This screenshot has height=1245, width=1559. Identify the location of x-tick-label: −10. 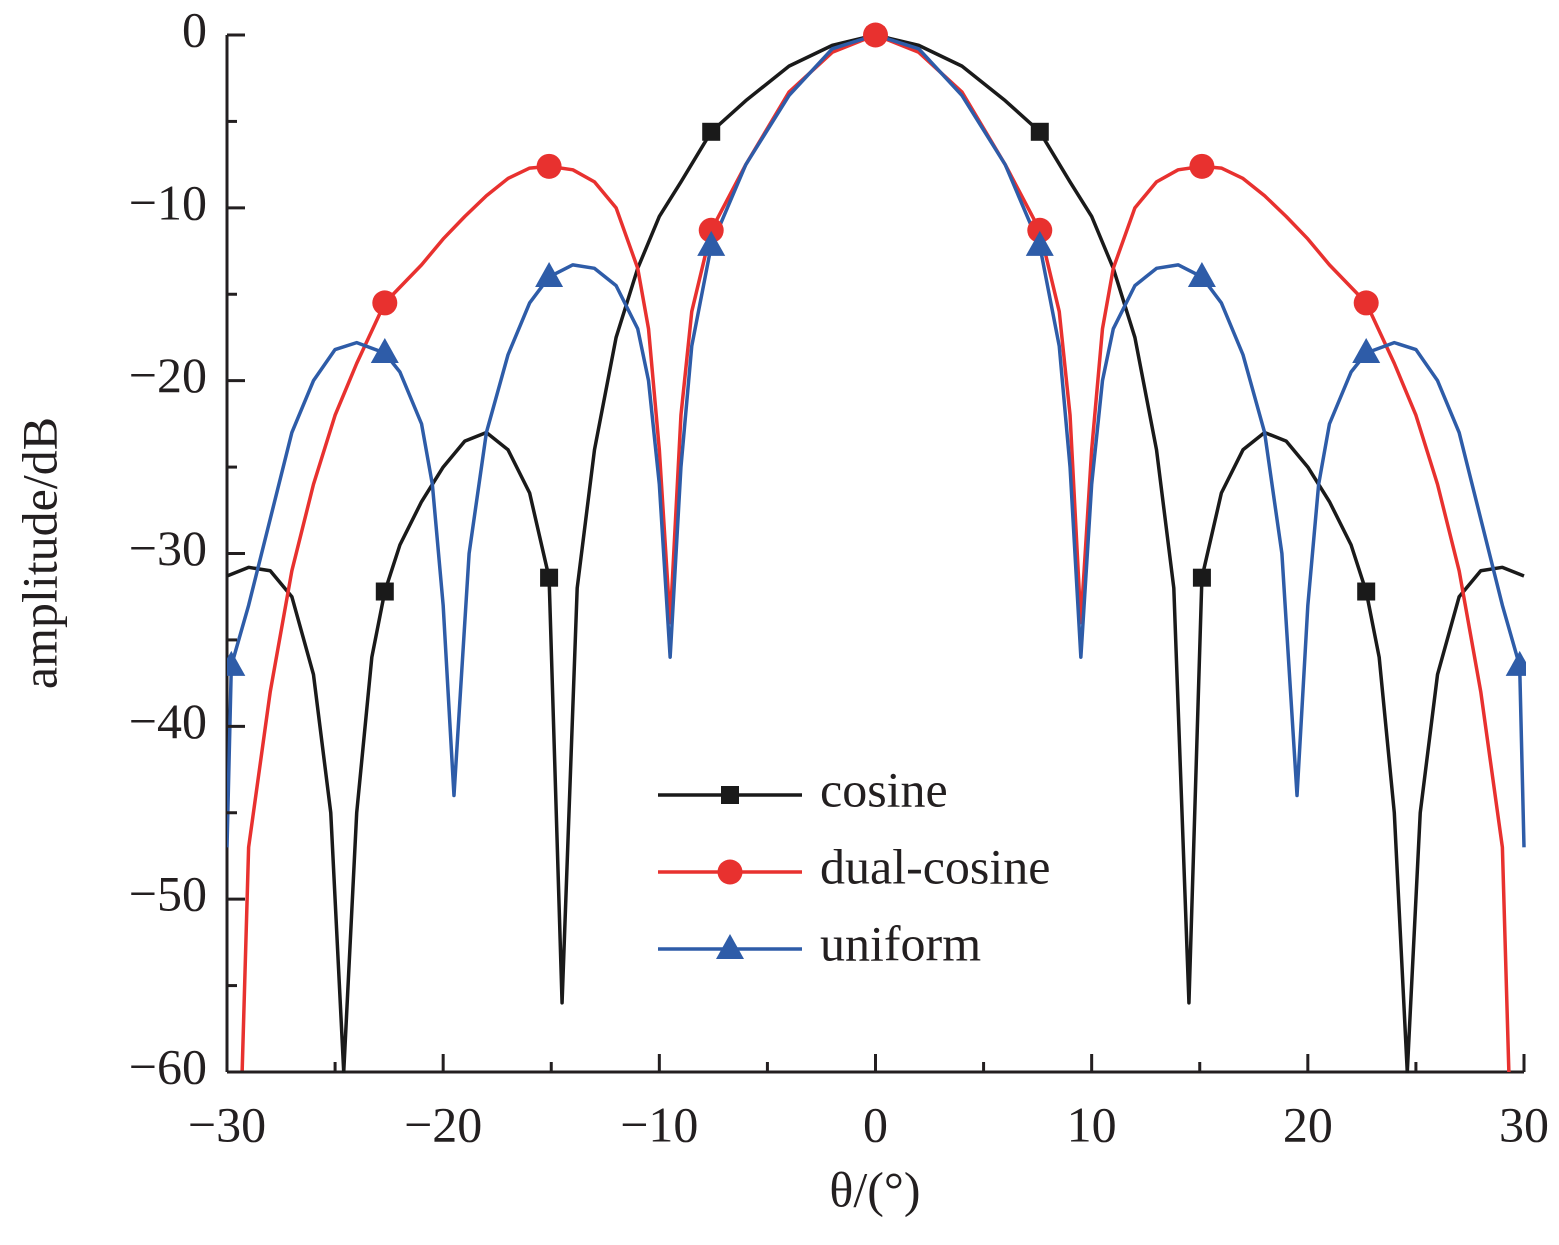
(659, 1124).